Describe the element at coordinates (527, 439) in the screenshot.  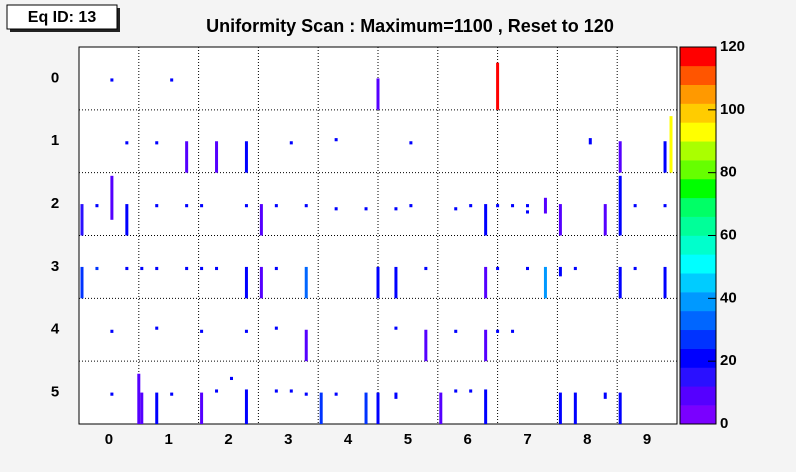
I see `x-tick-label: 7` at that location.